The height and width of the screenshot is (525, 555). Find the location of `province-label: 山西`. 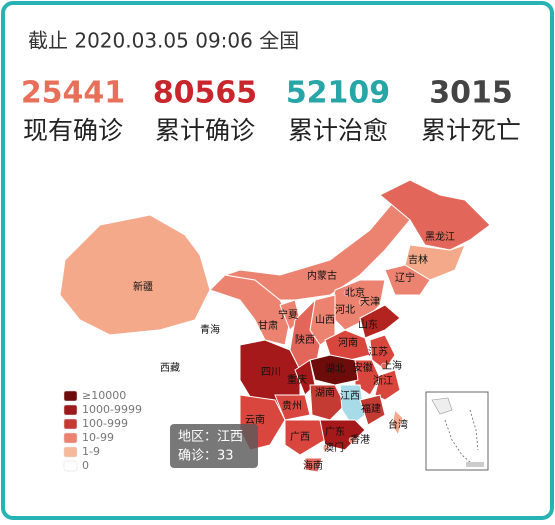

province-label: 山西 is located at coordinates (325, 320).